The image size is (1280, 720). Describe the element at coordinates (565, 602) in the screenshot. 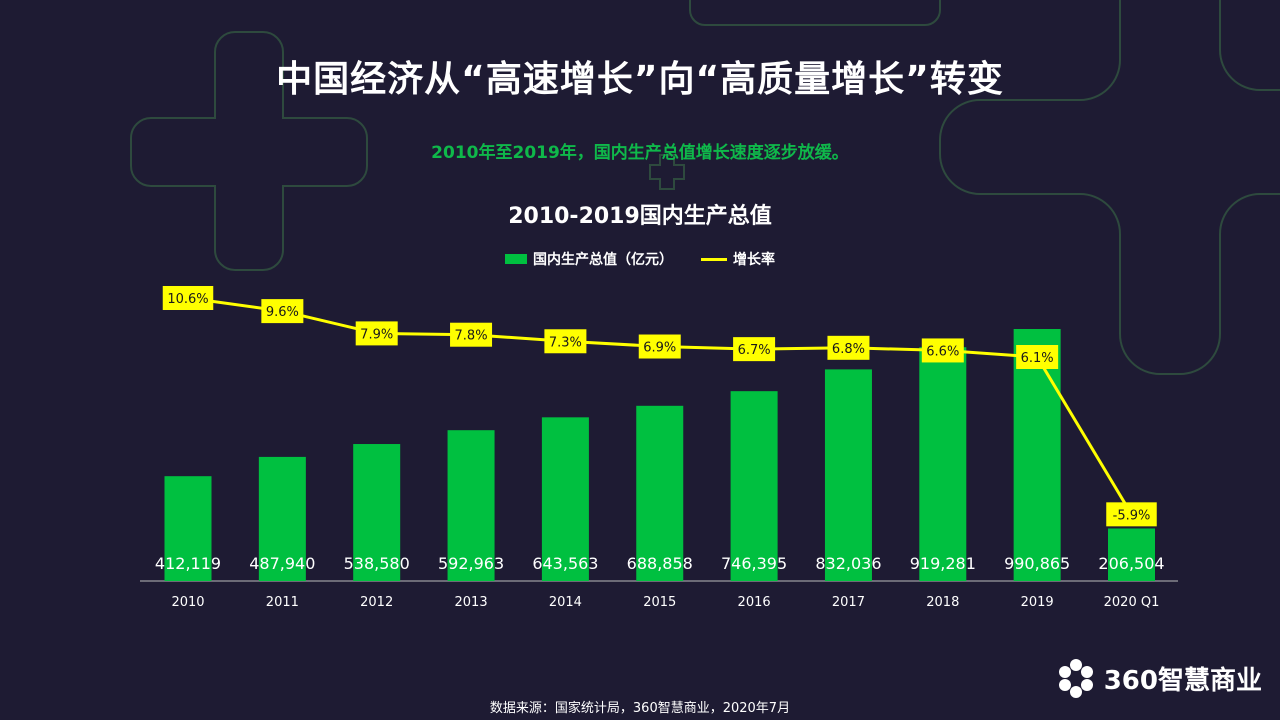

I see `x-tick-label: 2014` at that location.